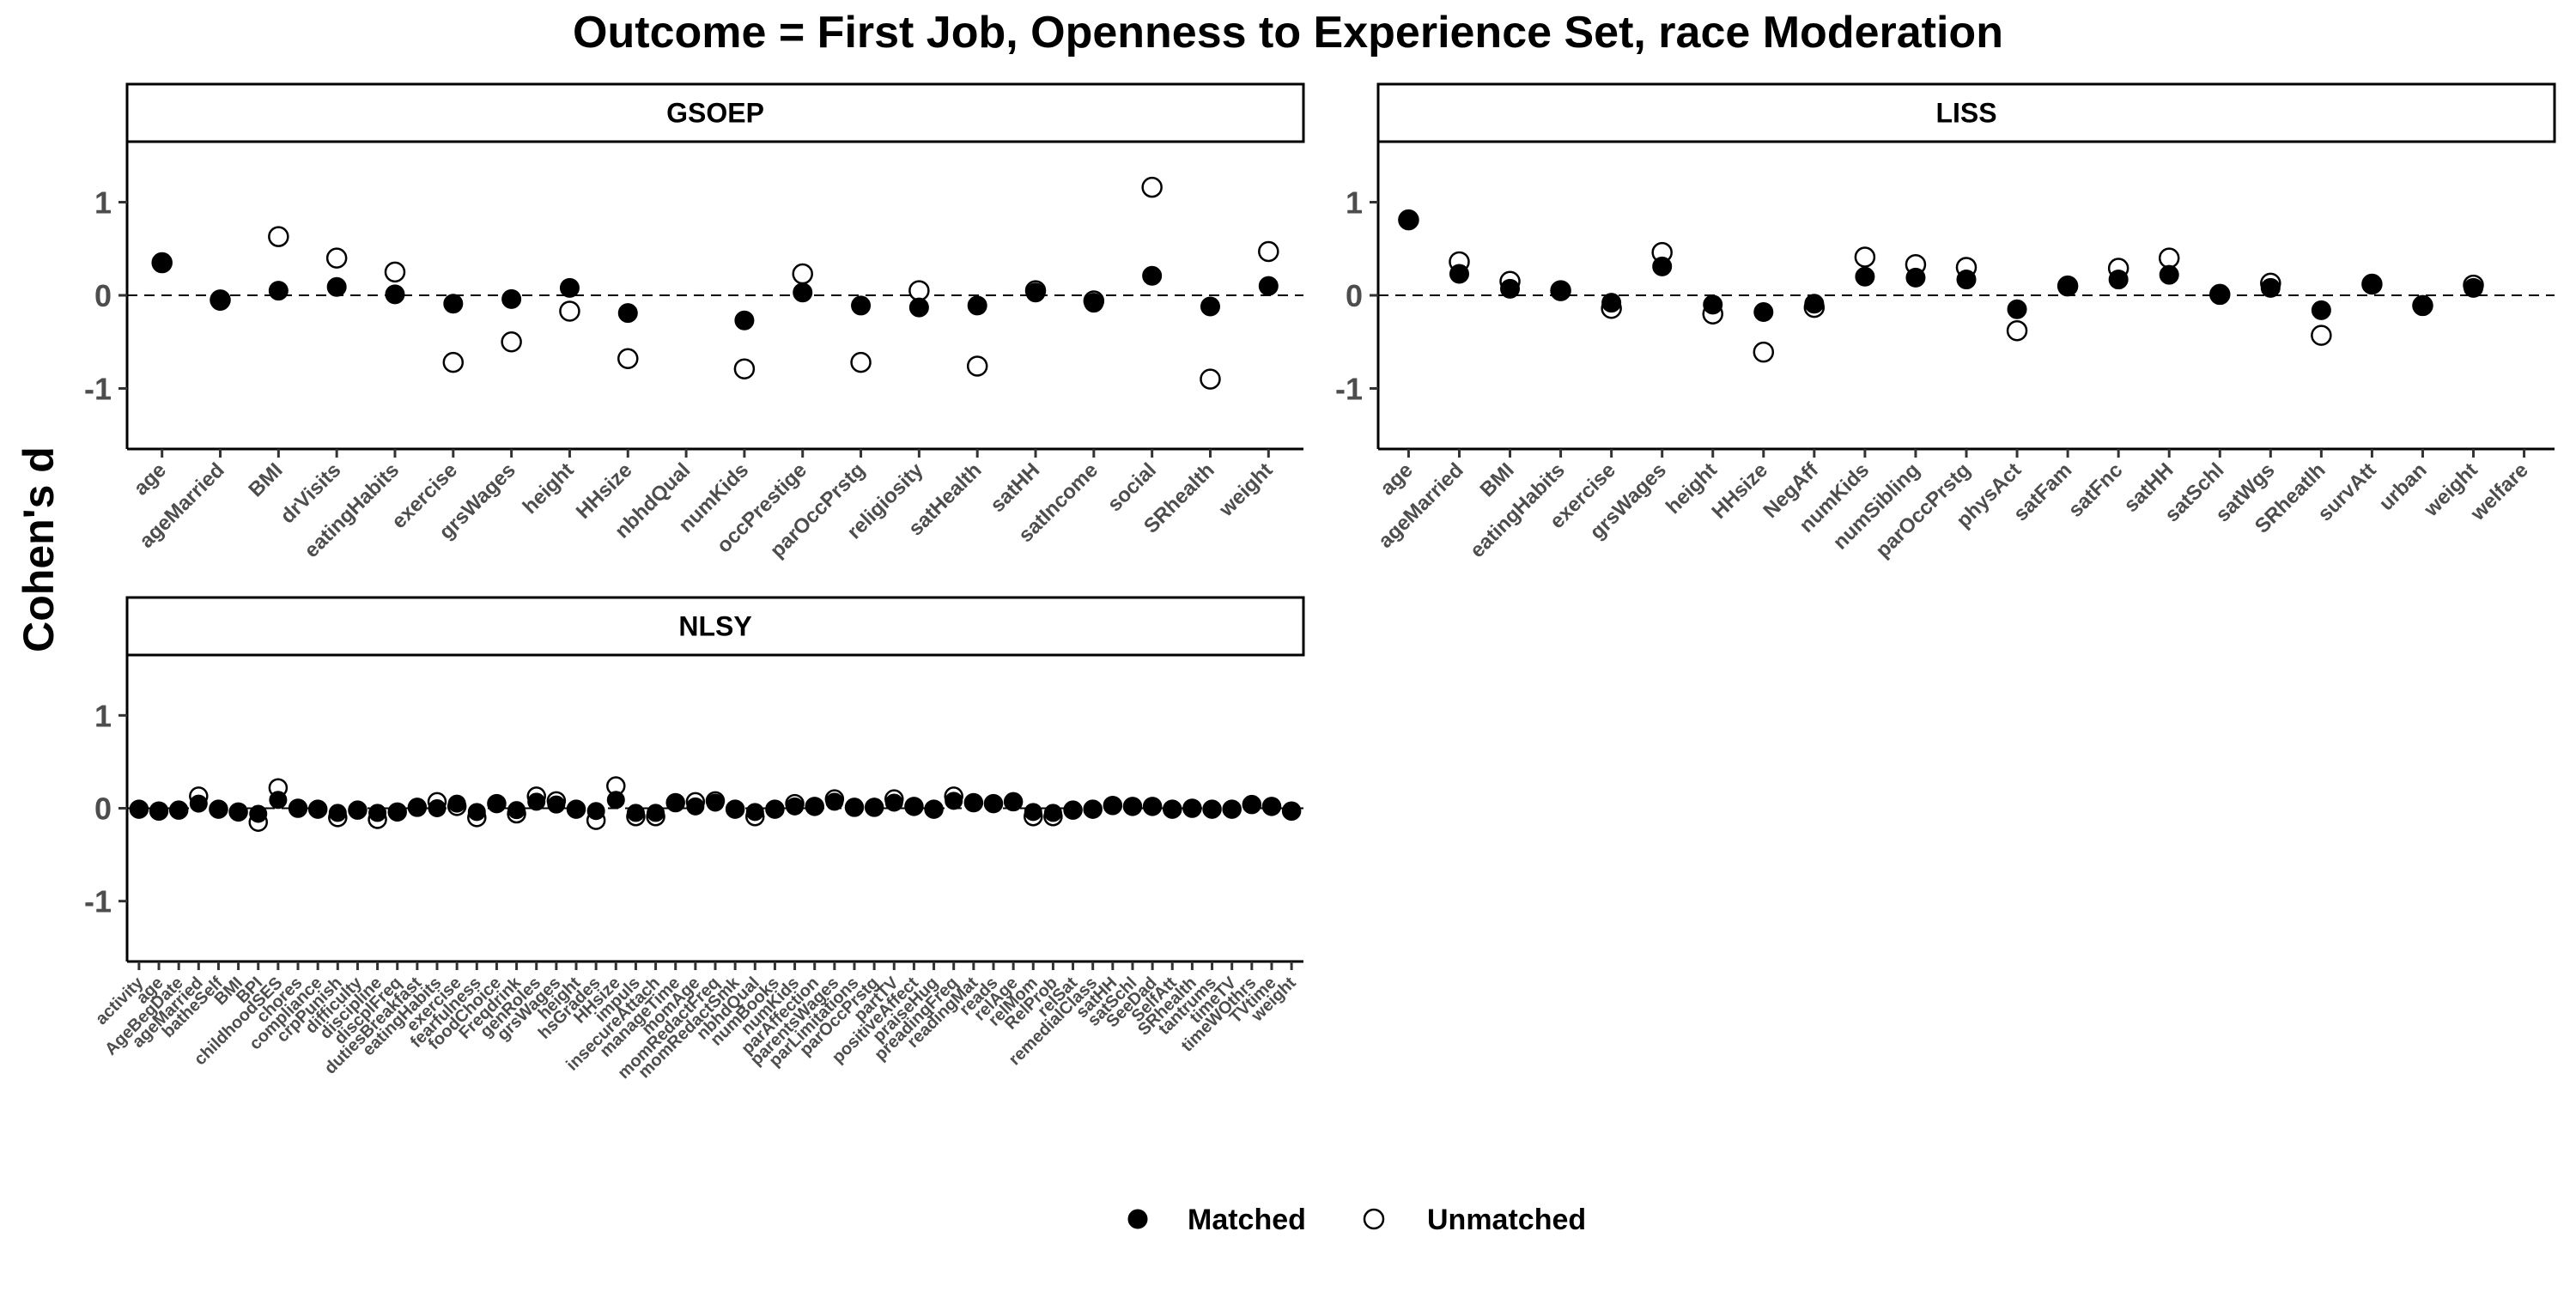  What do you see at coordinates (1246, 490) in the screenshot?
I see `x-tick-label: weight` at bounding box center [1246, 490].